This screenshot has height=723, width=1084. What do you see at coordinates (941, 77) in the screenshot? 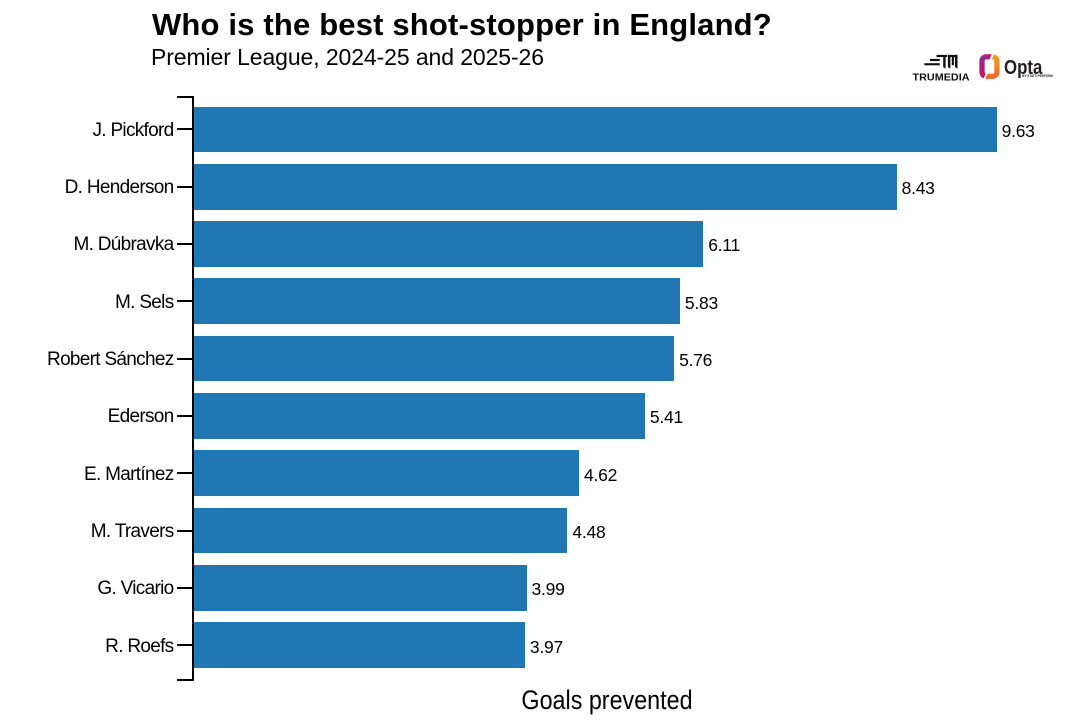
I see `svg-text: TRUMEDIA` at bounding box center [941, 77].